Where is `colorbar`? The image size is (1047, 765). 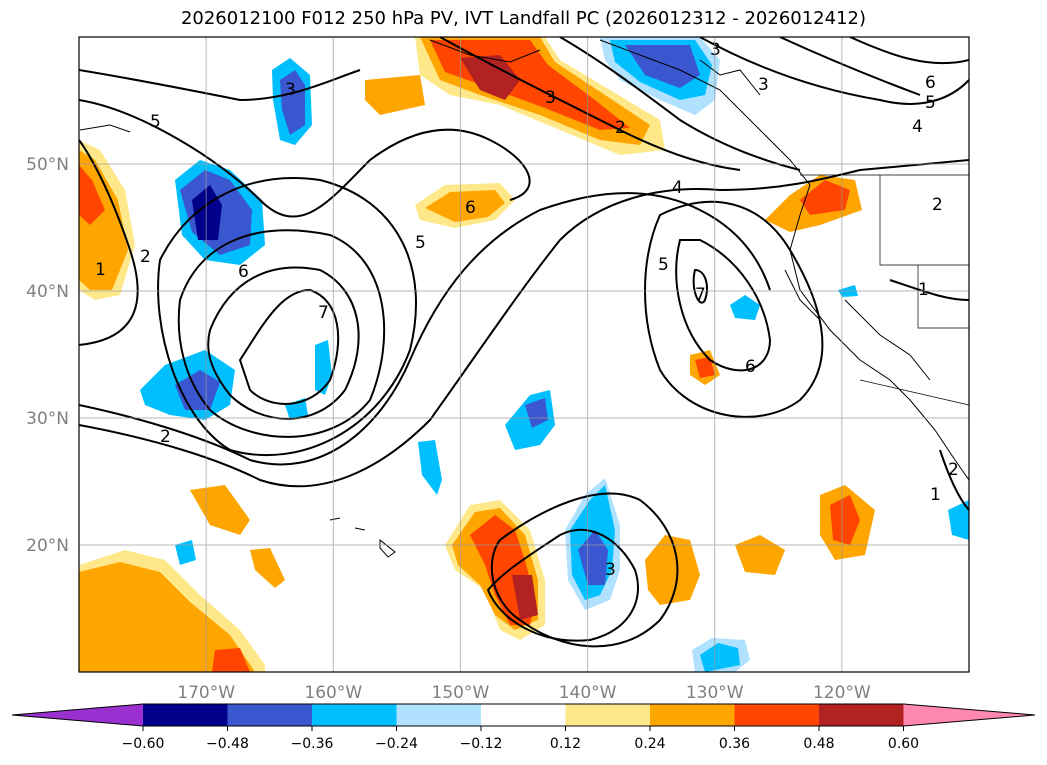
colorbar is located at coordinates (523, 715).